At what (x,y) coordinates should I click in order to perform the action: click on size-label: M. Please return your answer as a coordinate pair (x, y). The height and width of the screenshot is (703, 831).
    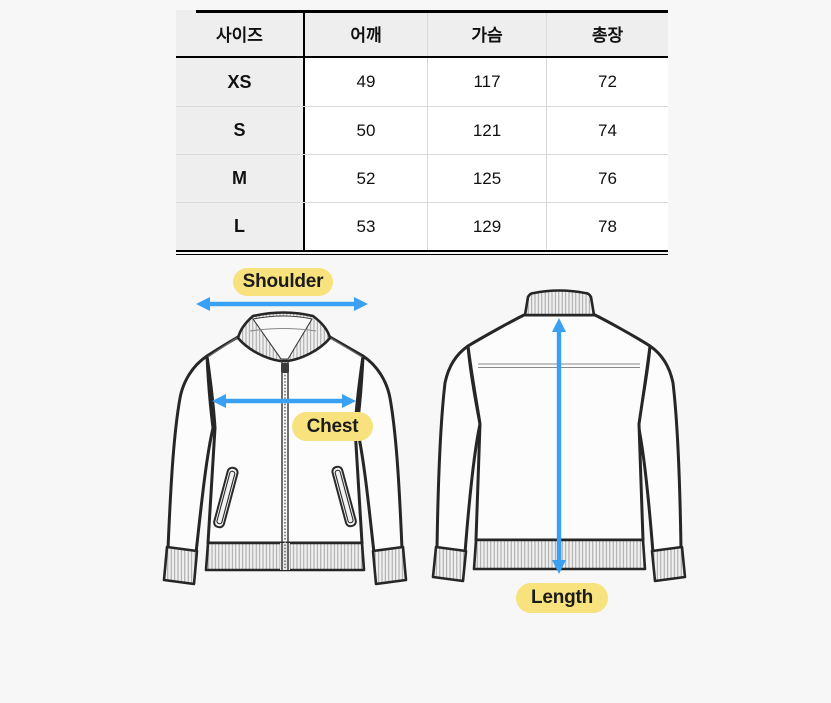
    Looking at the image, I should click on (240, 178).